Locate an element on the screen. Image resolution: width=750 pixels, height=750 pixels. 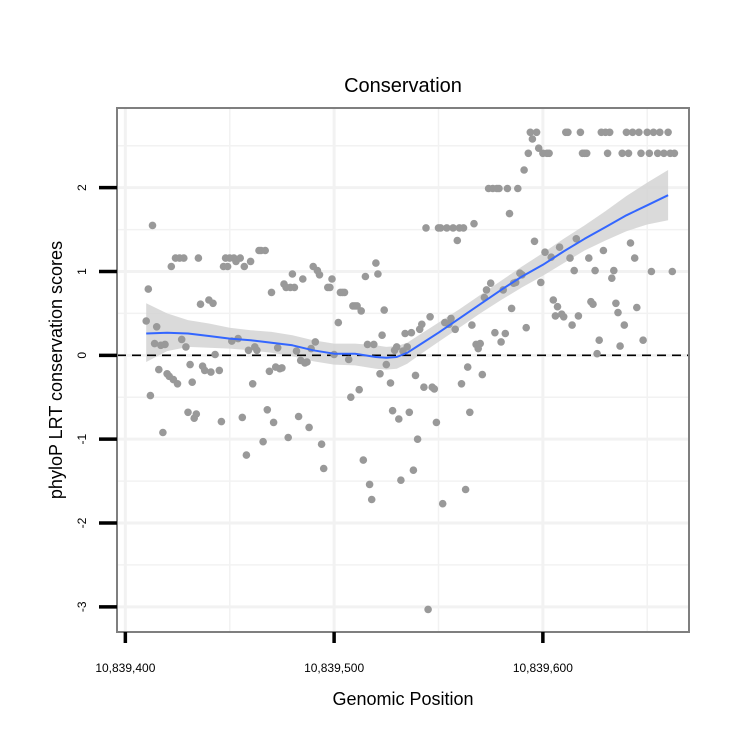
x-tick-label: 10,839,400 is located at coordinates (125, 668).